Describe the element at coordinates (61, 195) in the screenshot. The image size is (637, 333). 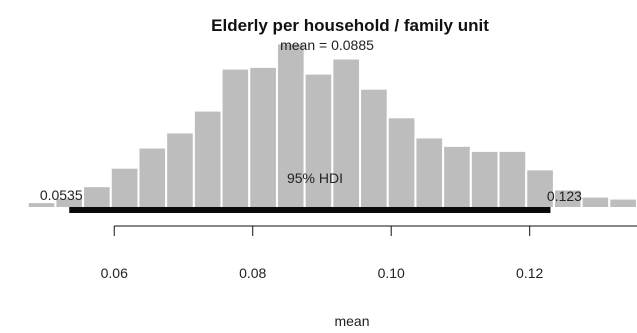
I see `hdi-low-label: 0.0535` at that location.